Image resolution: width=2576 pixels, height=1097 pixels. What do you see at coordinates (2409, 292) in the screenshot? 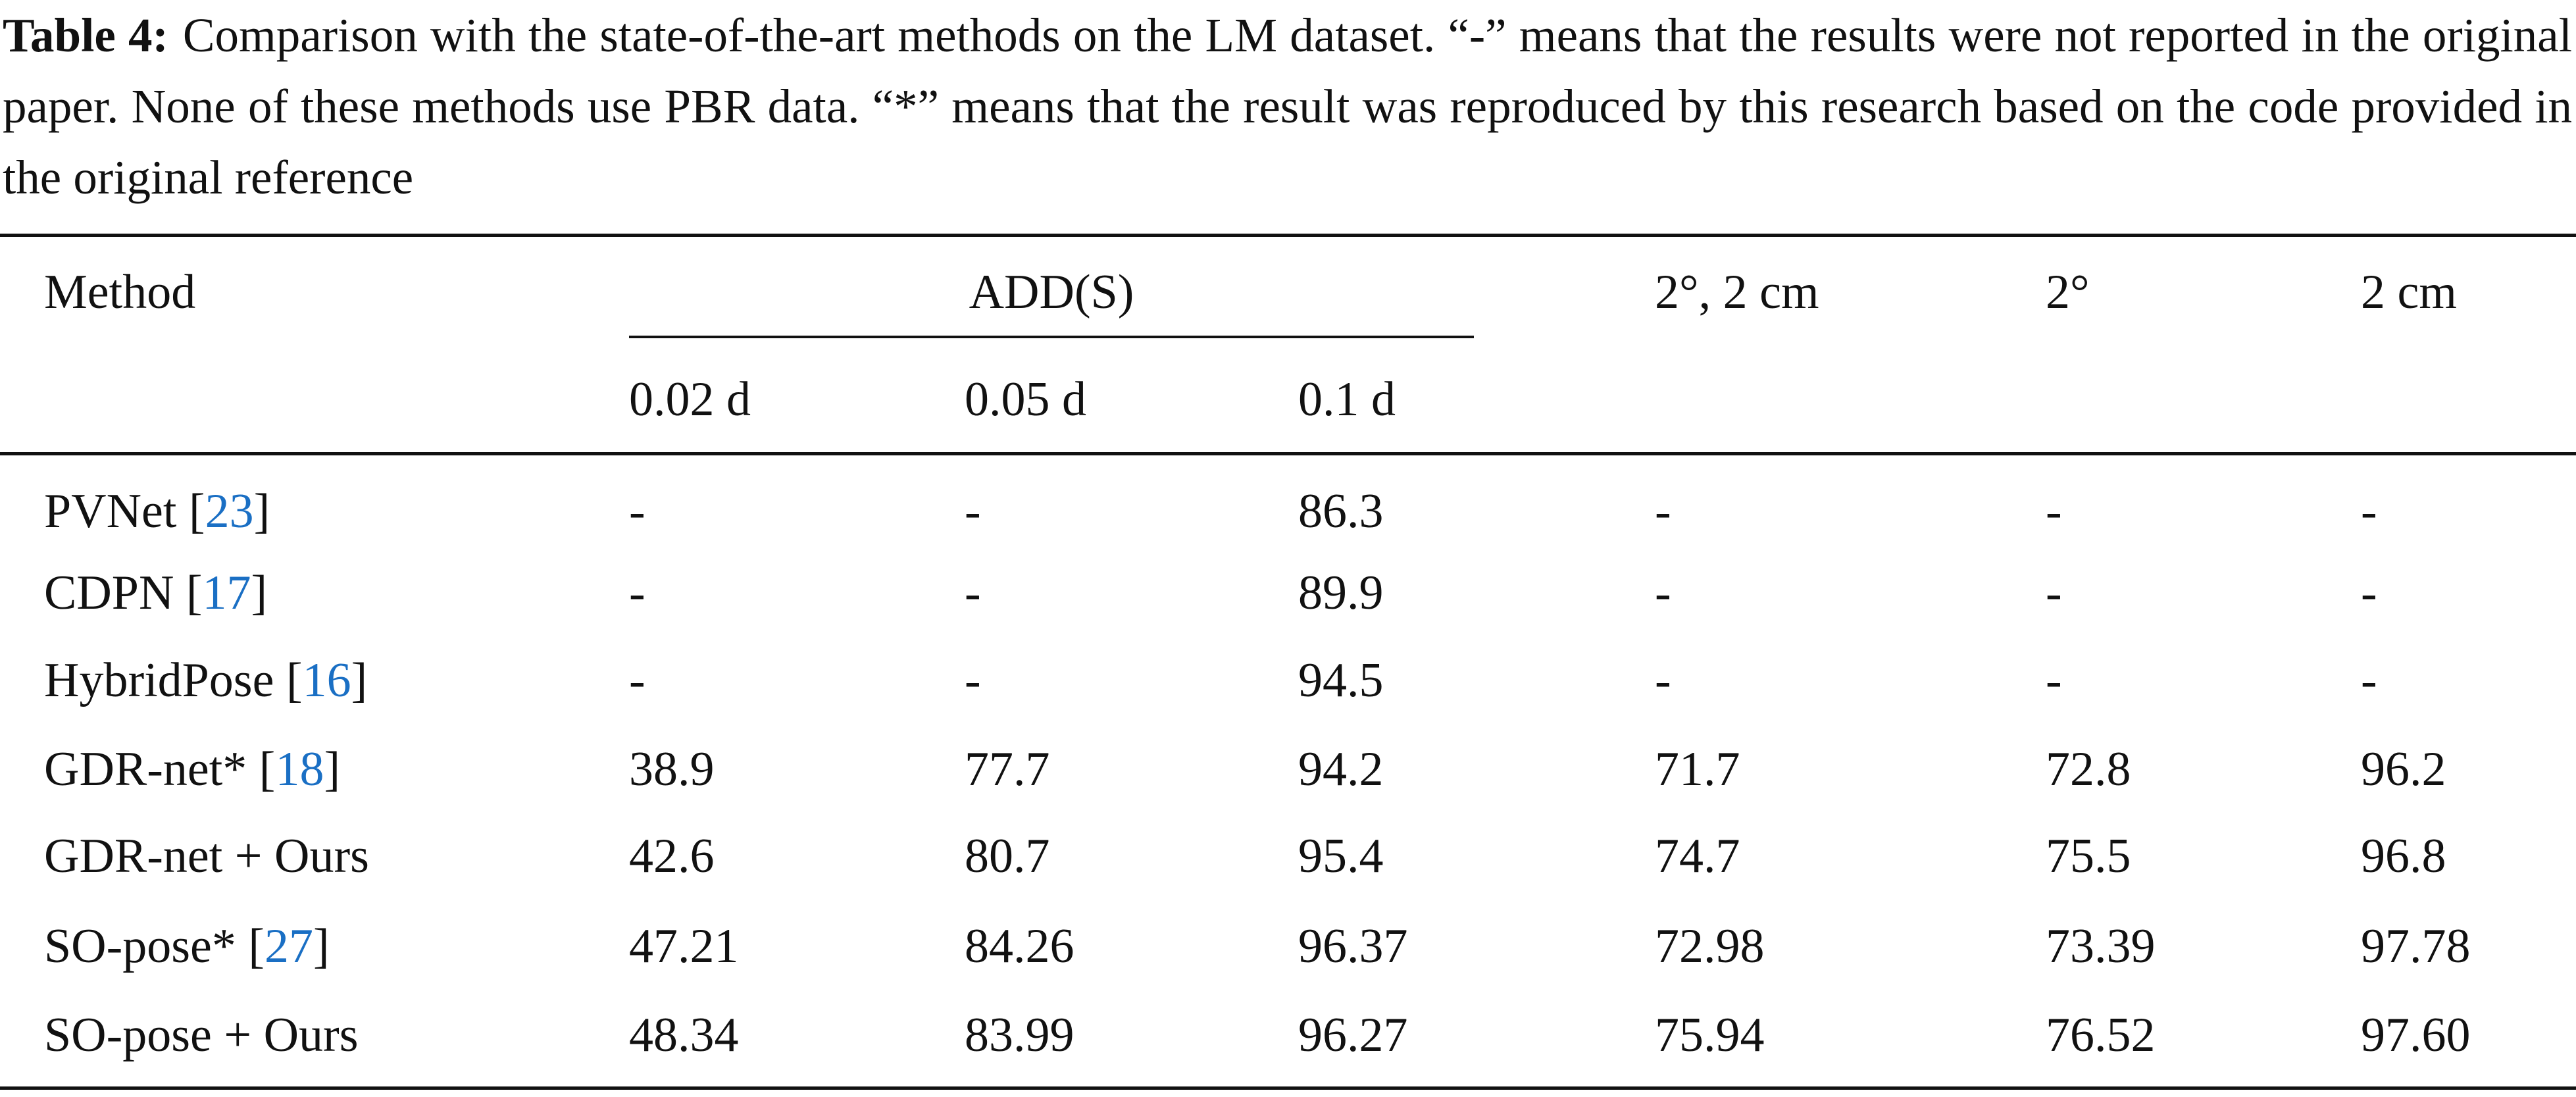
I see `header-metric: 2 cm` at bounding box center [2409, 292].